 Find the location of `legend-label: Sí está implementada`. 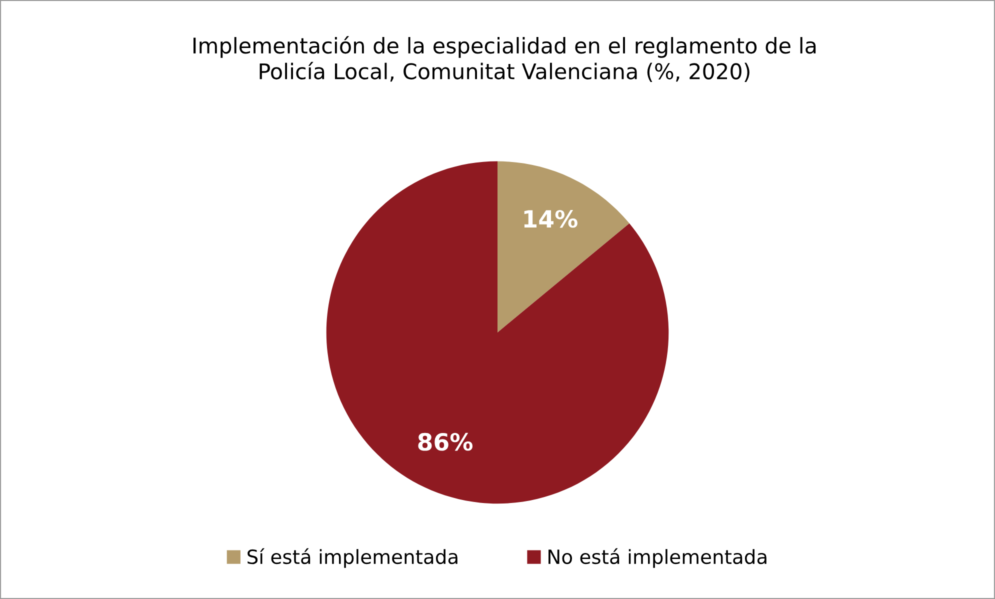

legend-label: Sí está implementada is located at coordinates (353, 558).